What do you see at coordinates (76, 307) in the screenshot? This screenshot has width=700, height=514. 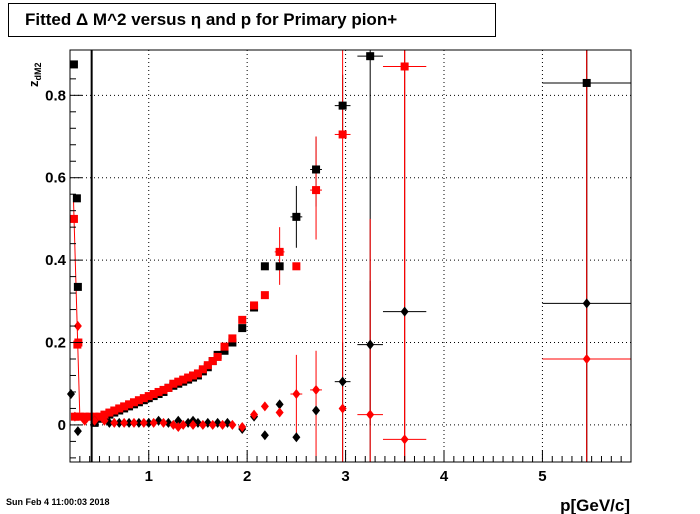 I see `low-p-curve` at bounding box center [76, 307].